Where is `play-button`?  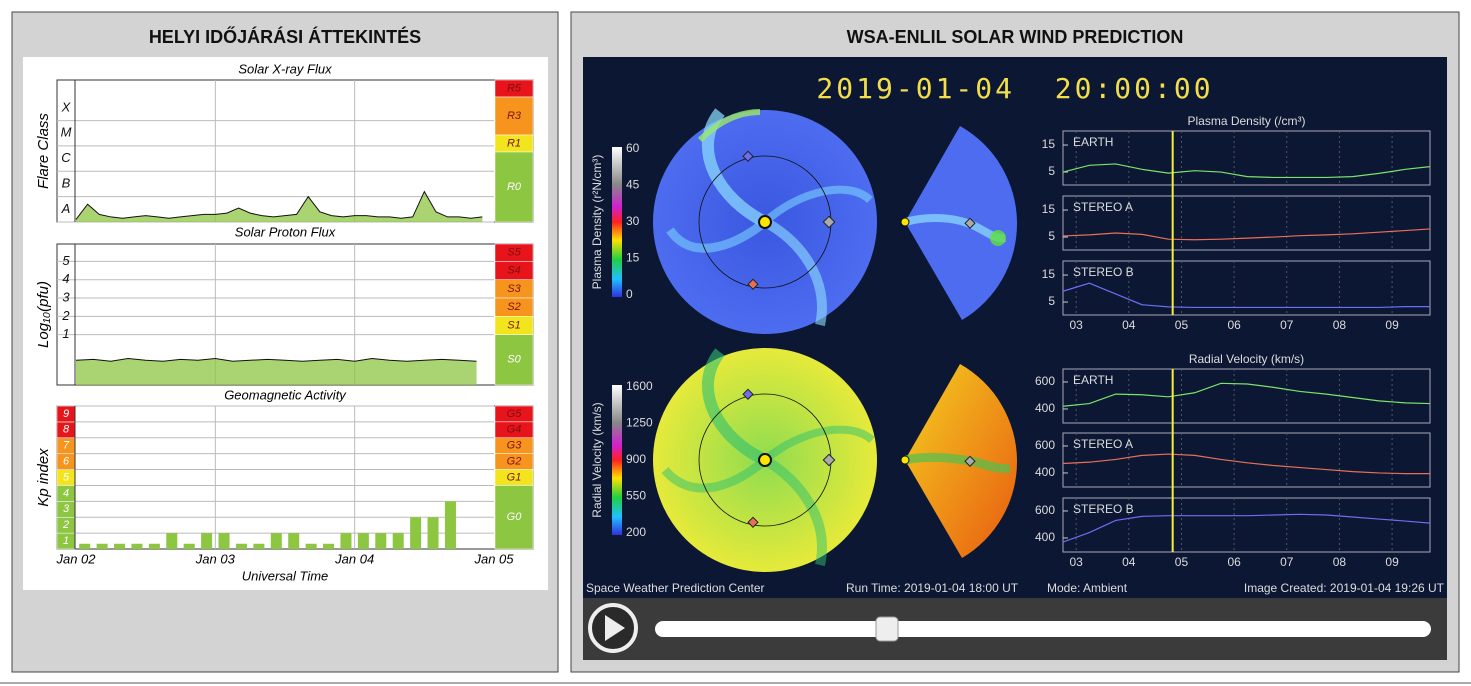
play-button is located at coordinates (613, 628).